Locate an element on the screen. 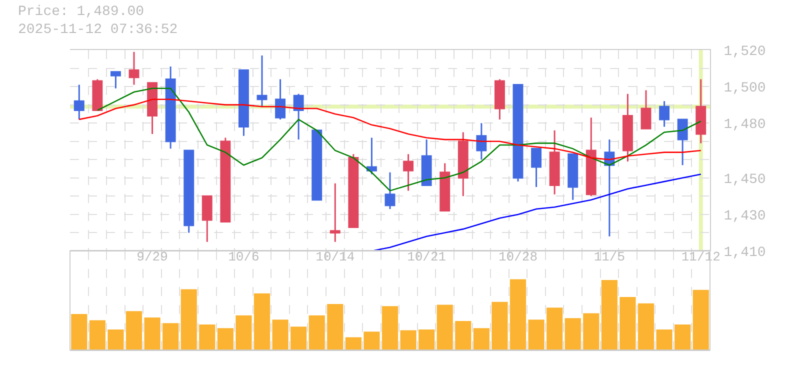  y-tick-label: 1,480 is located at coordinates (745, 124).